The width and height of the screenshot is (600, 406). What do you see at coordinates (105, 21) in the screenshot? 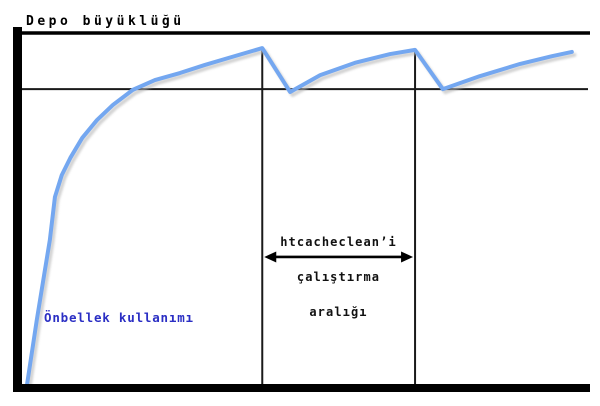
I see `y-axis-title: Depo büyüklüğü` at bounding box center [105, 21].